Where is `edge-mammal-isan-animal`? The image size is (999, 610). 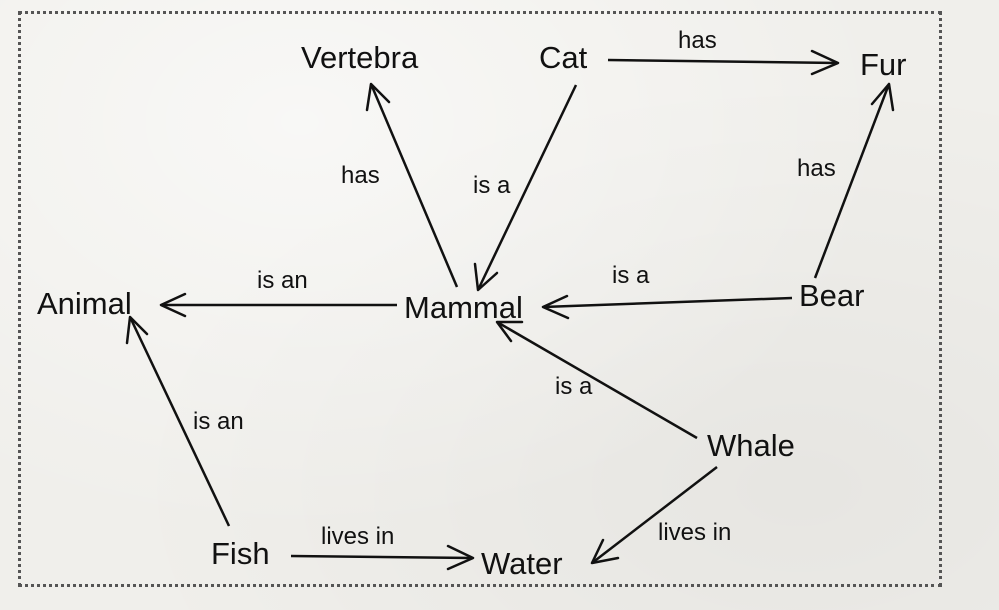 edge-mammal-isan-animal is located at coordinates (278, 305).